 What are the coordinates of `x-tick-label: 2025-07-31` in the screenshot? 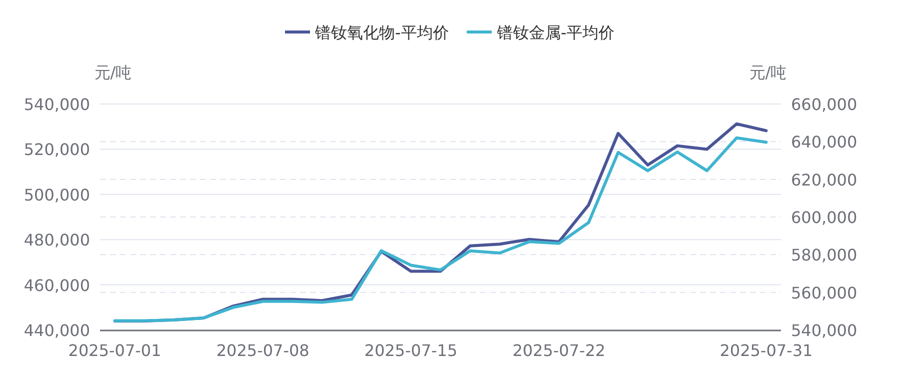 It's located at (766, 350).